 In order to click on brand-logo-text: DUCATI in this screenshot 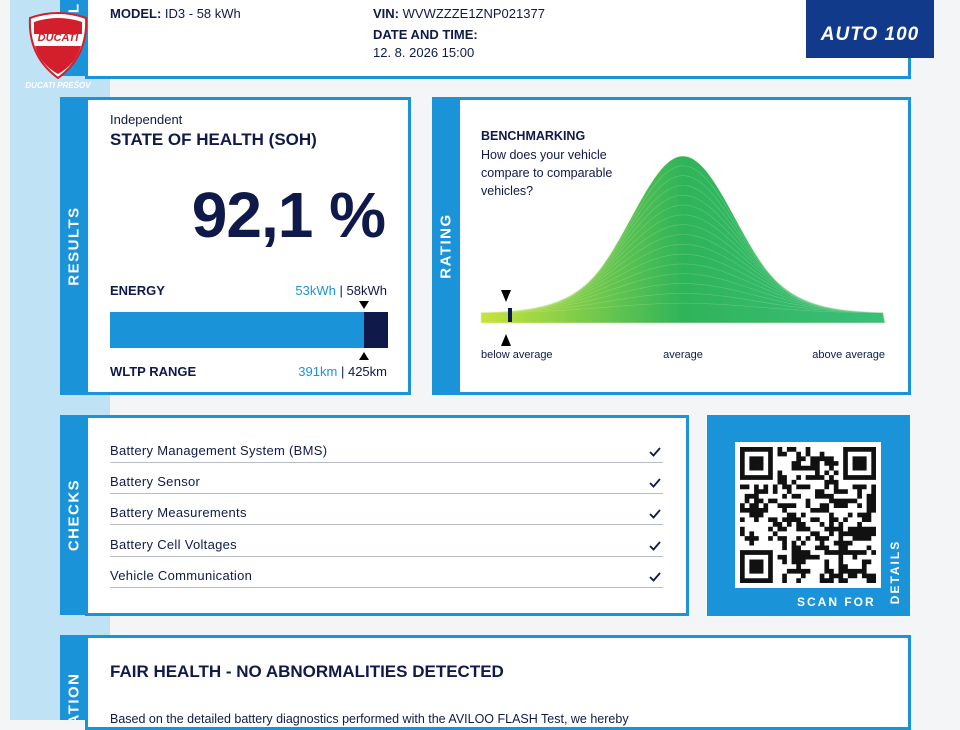, I will do `click(59, 38)`.